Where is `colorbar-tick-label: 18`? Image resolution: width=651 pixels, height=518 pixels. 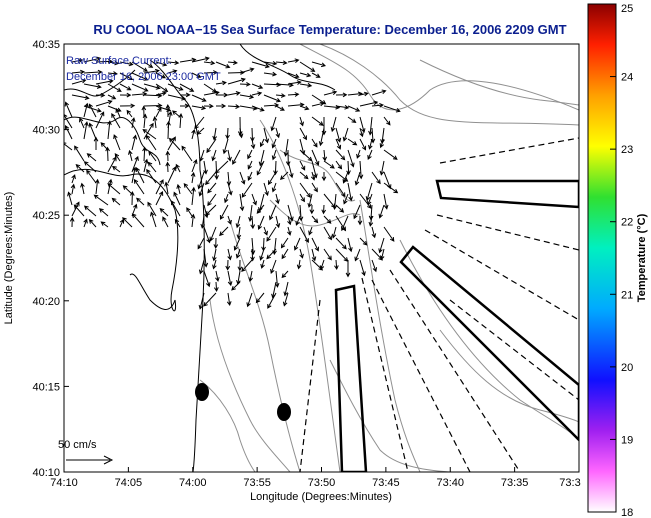
colorbar-tick-label: 18 is located at coordinates (627, 512).